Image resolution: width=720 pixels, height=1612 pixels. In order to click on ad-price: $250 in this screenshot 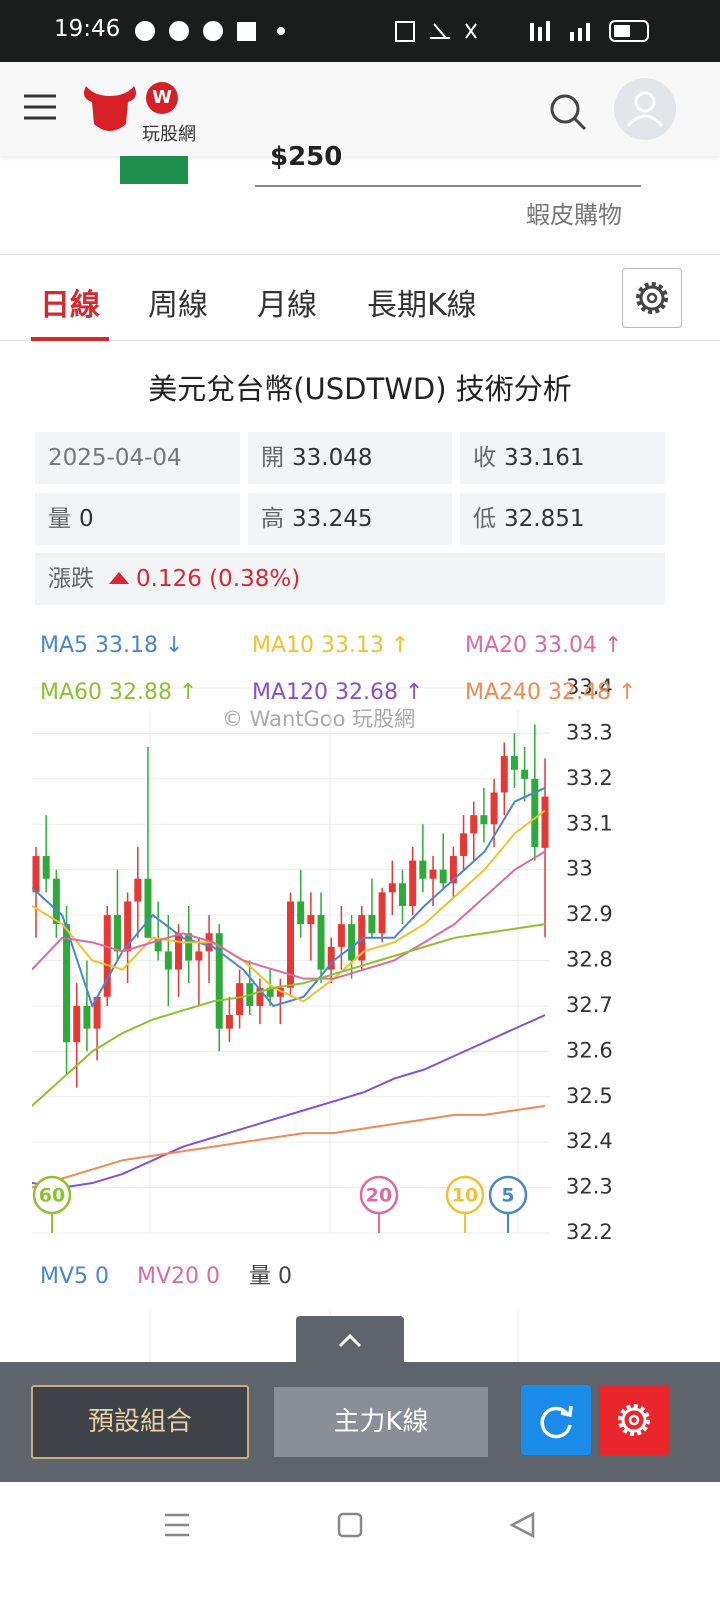, I will do `click(306, 157)`.